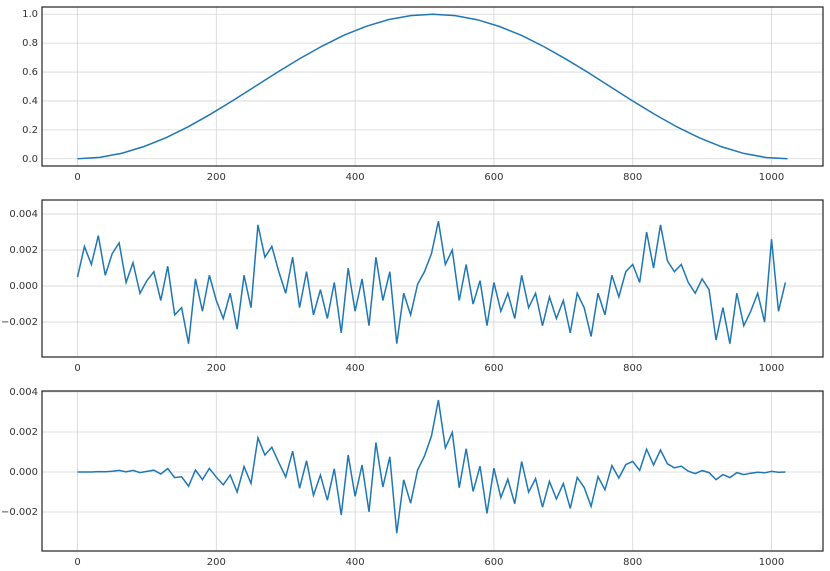  Describe the element at coordinates (30, 159) in the screenshot. I see `y-tick-label: 0.0` at that location.